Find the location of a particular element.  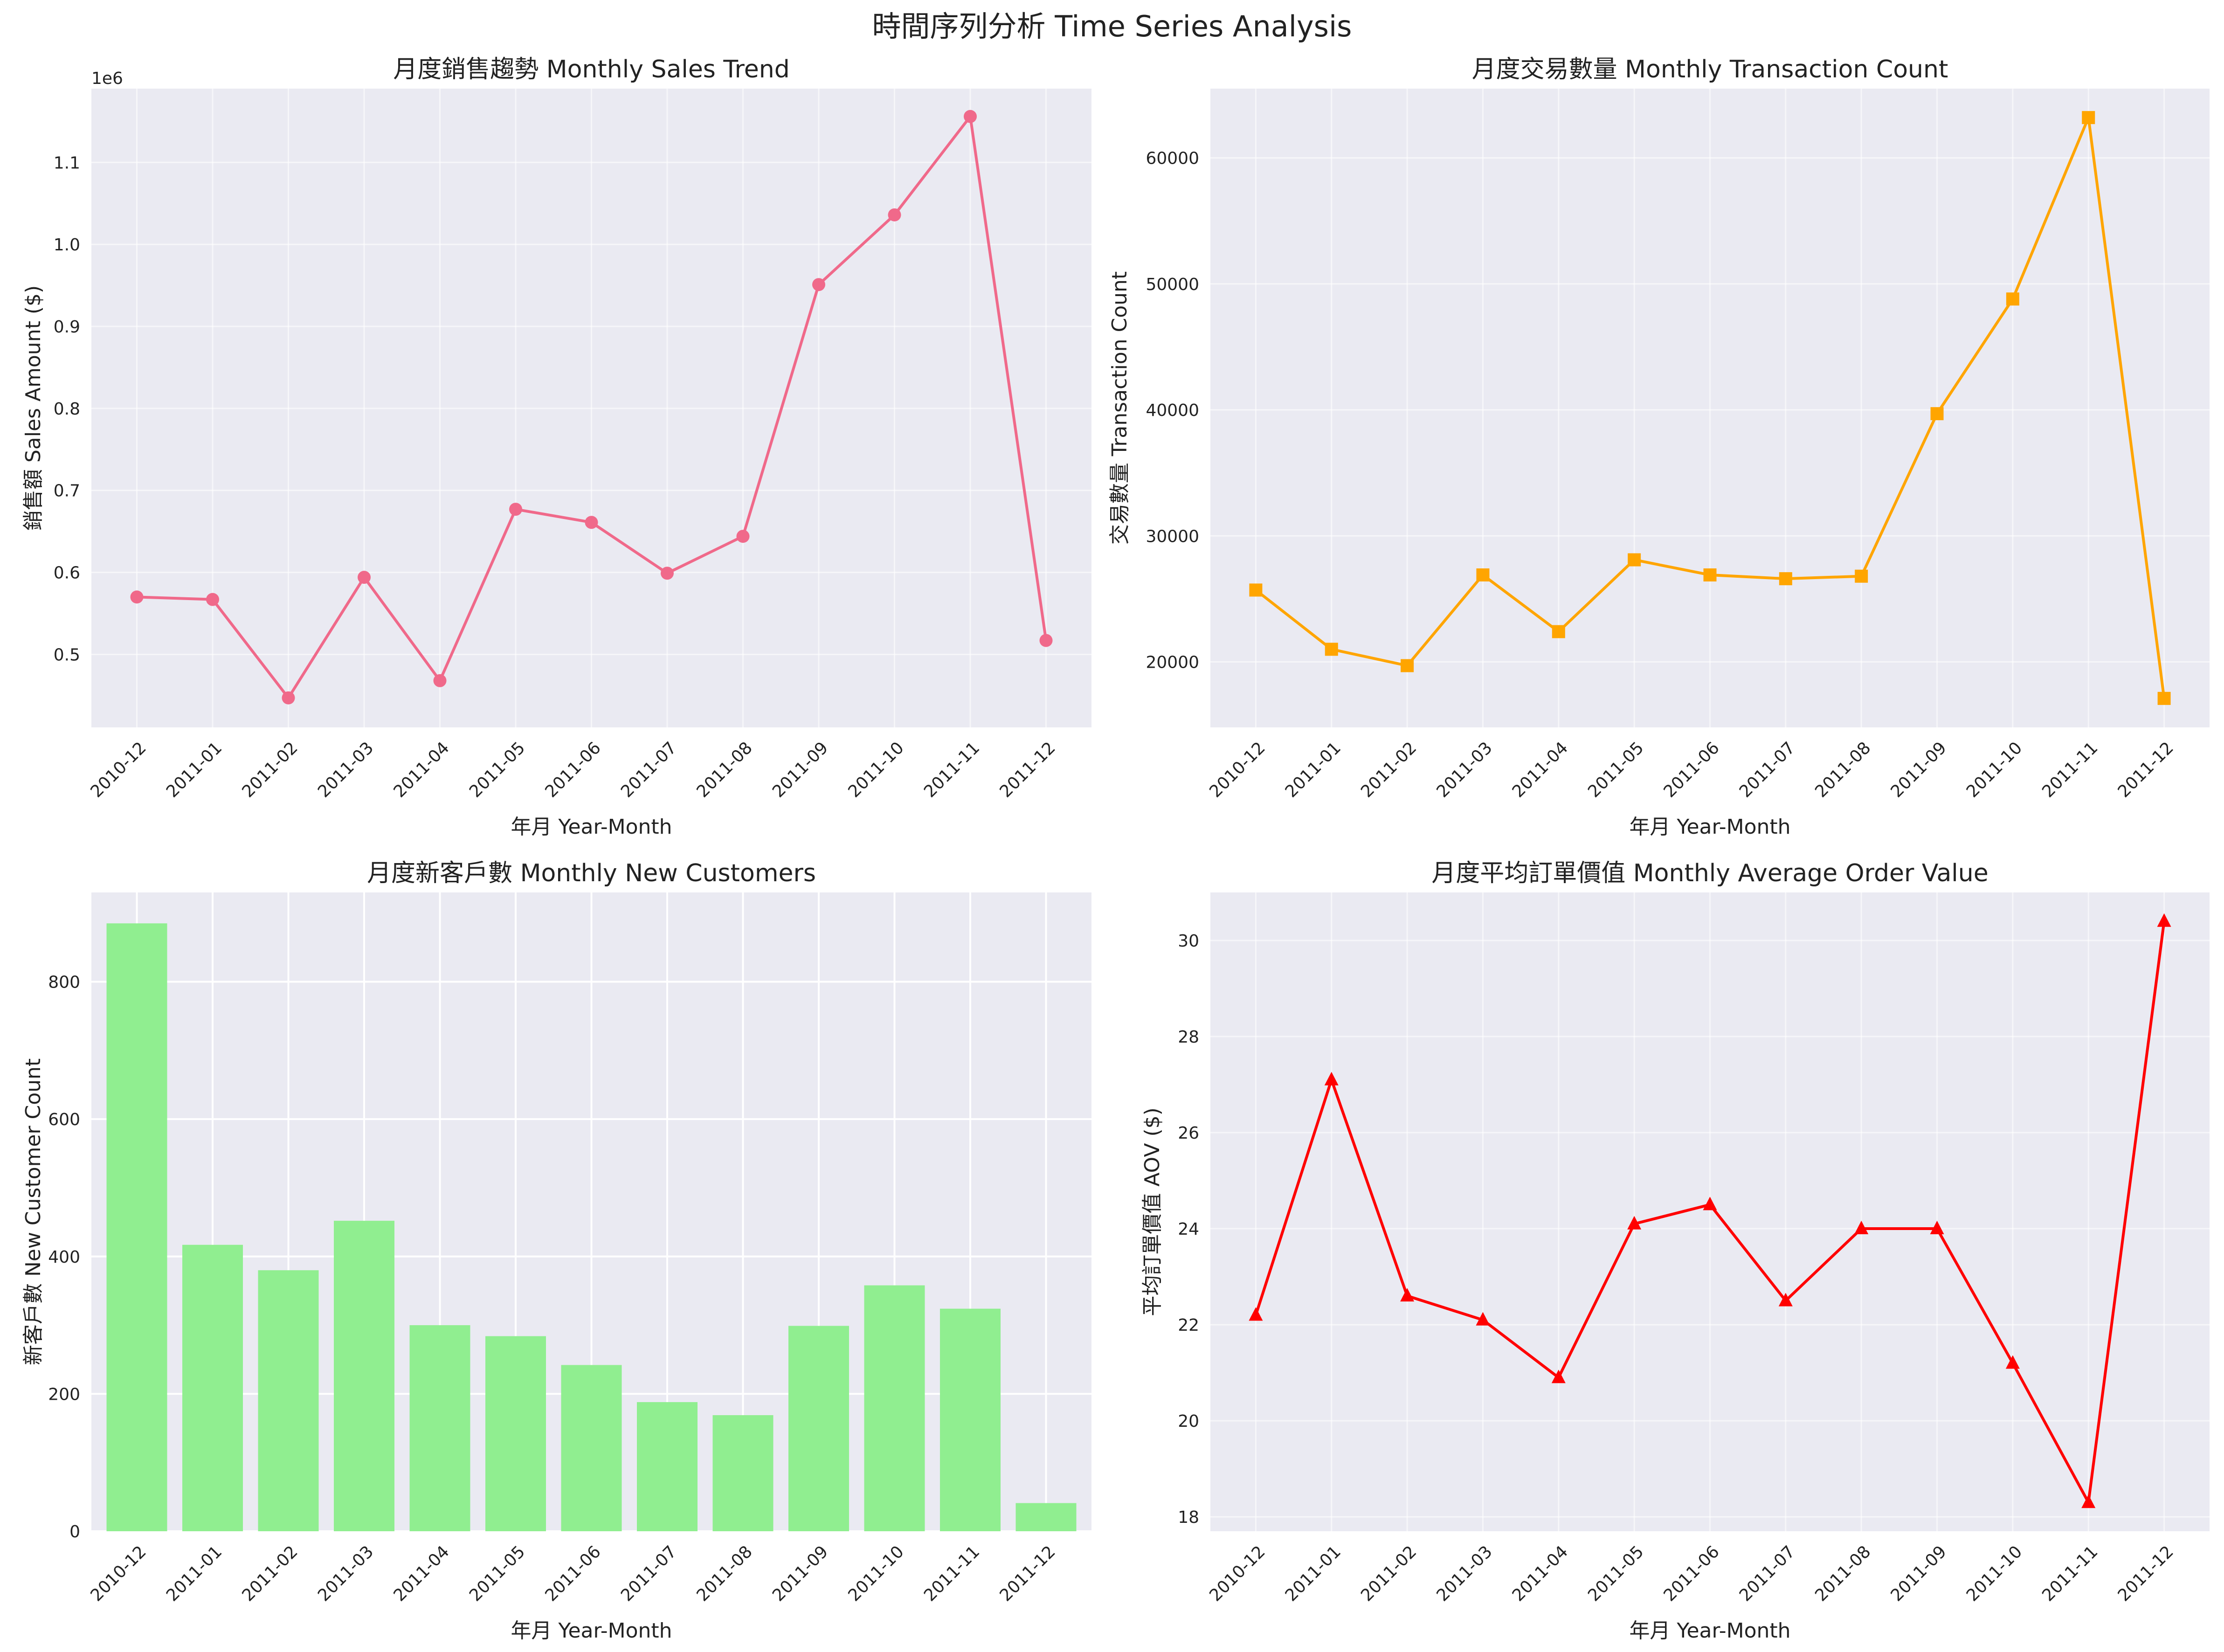

y-tick-label: 0.9 is located at coordinates (67, 327).